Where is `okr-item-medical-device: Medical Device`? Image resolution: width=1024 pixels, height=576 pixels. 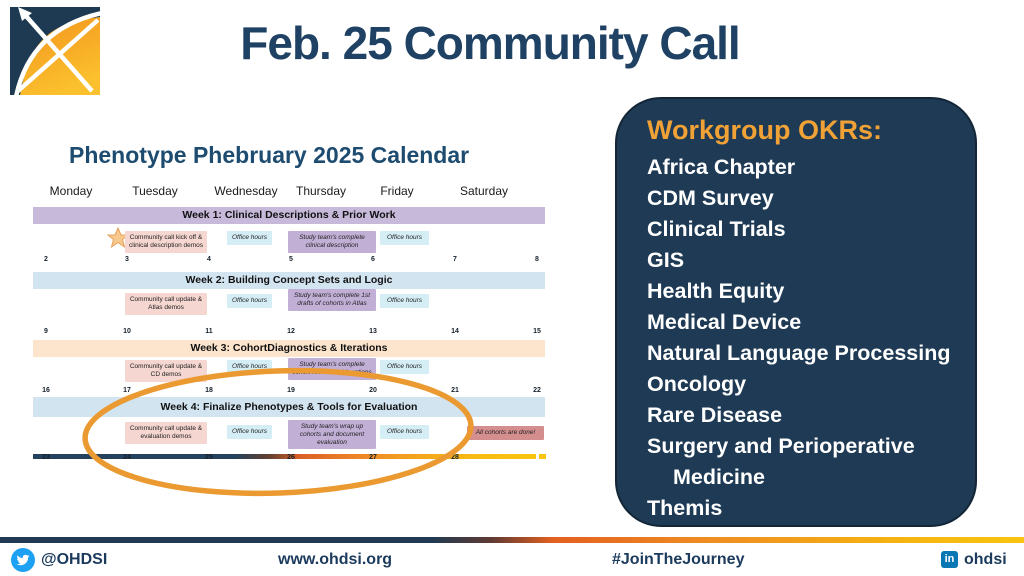
okr-item-medical-device: Medical Device is located at coordinates (724, 322).